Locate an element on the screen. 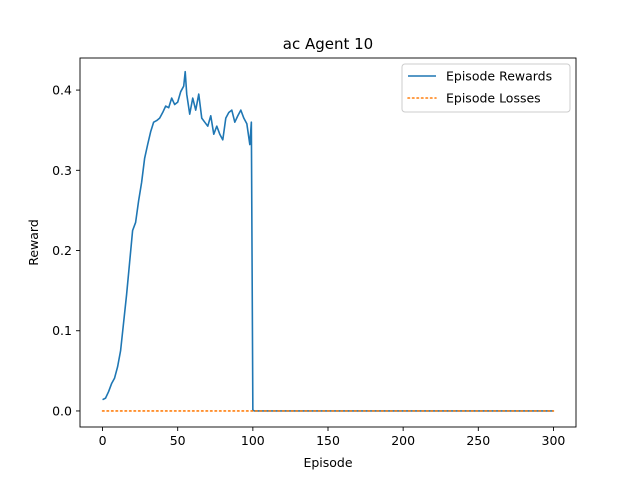 Image resolution: width=640 pixels, height=480 pixels. legend: Episode Rewards Episode Losses is located at coordinates (486, 88).